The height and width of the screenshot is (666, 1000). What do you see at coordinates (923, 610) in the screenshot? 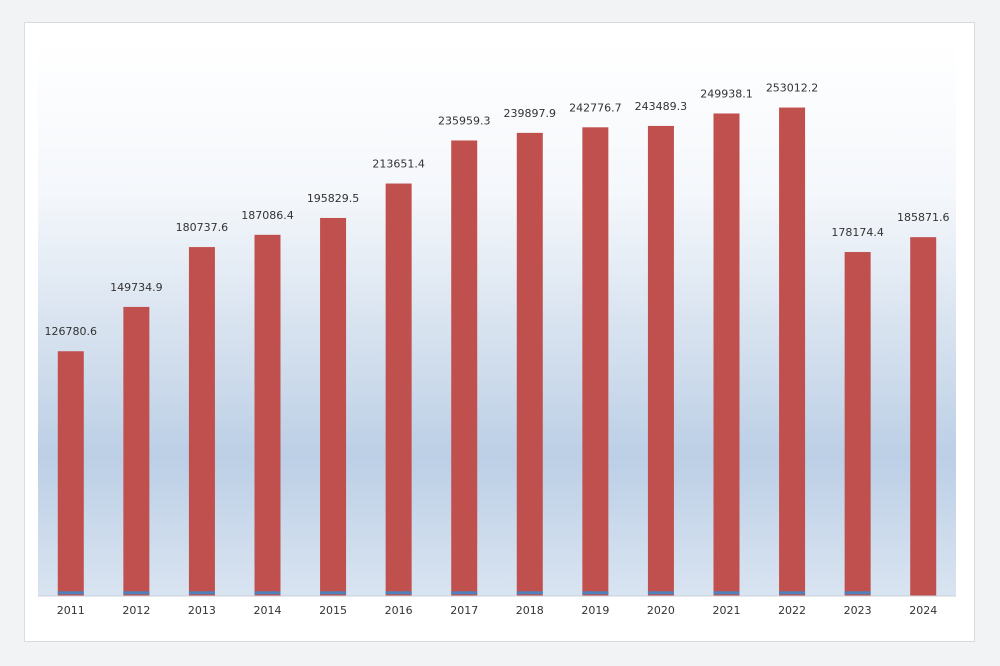
I see `x-tick-label-2024: 2024` at bounding box center [923, 610].